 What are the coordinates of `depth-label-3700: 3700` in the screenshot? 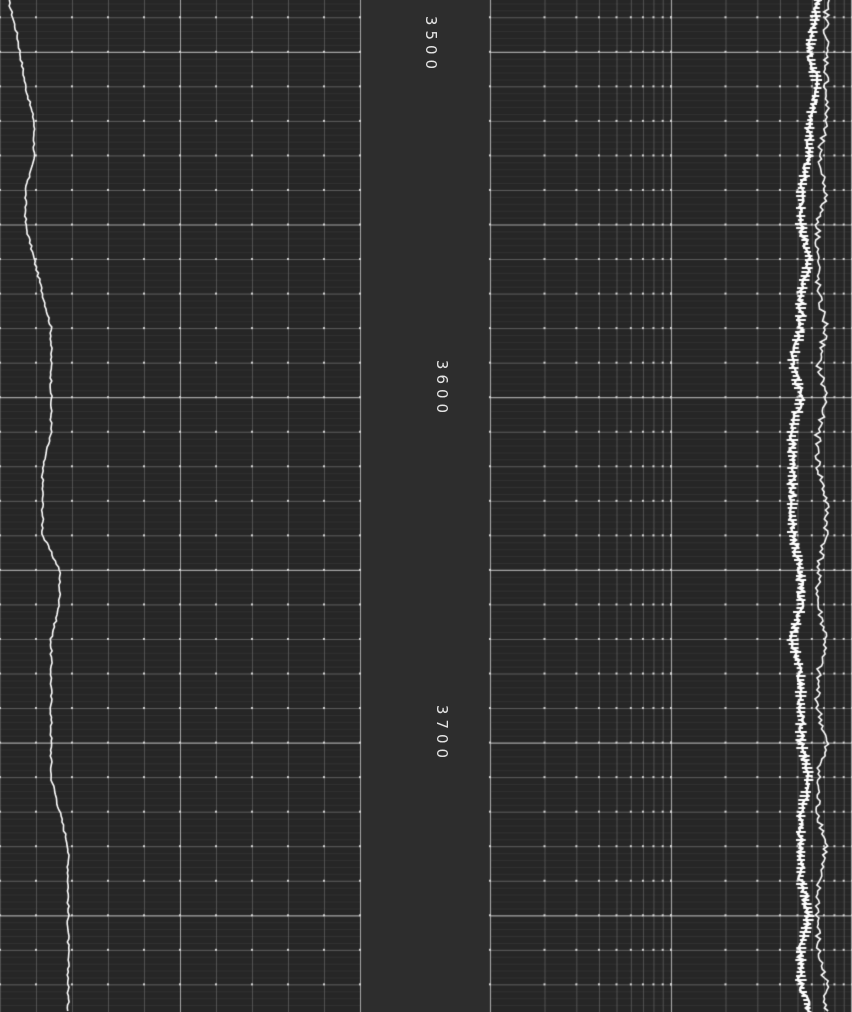 It's located at (442, 734).